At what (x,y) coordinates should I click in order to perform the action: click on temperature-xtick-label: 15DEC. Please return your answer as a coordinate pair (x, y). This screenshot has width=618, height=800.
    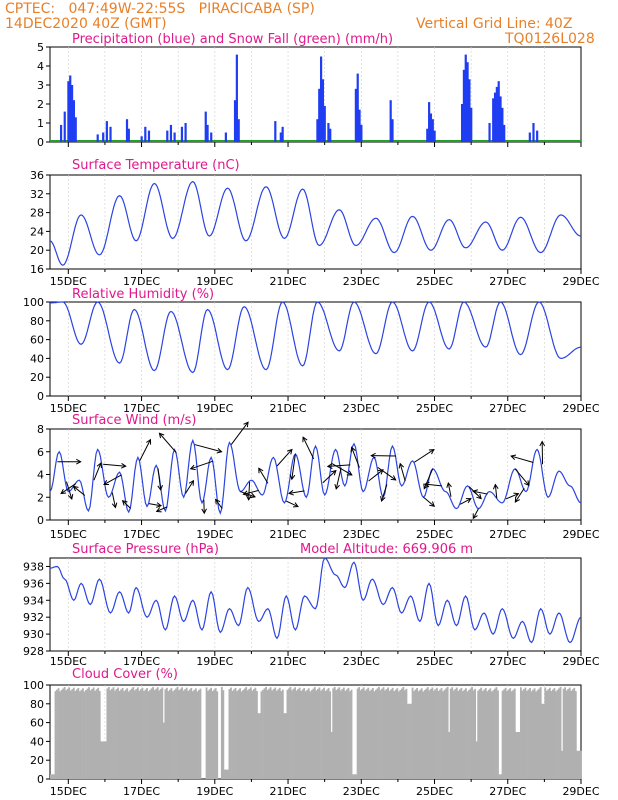
    Looking at the image, I should click on (68, 281).